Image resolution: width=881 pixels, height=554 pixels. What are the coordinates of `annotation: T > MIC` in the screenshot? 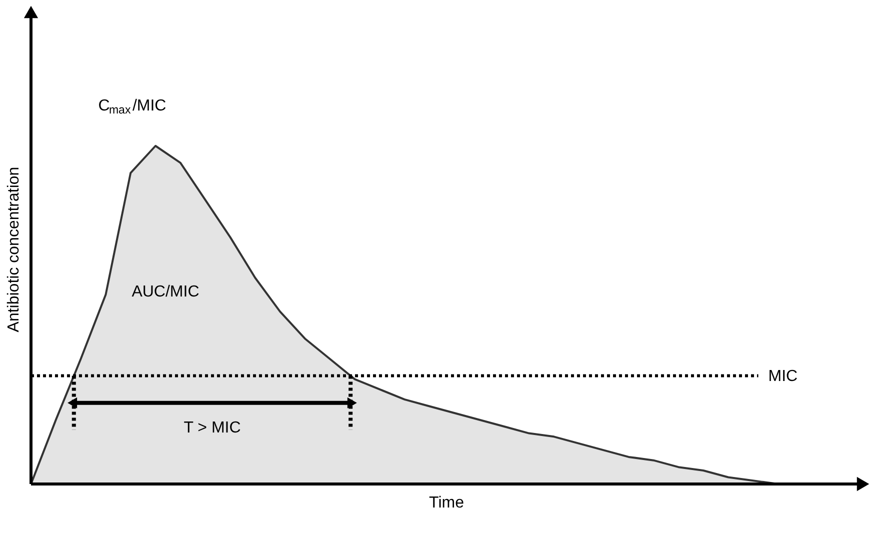 It's located at (212, 428).